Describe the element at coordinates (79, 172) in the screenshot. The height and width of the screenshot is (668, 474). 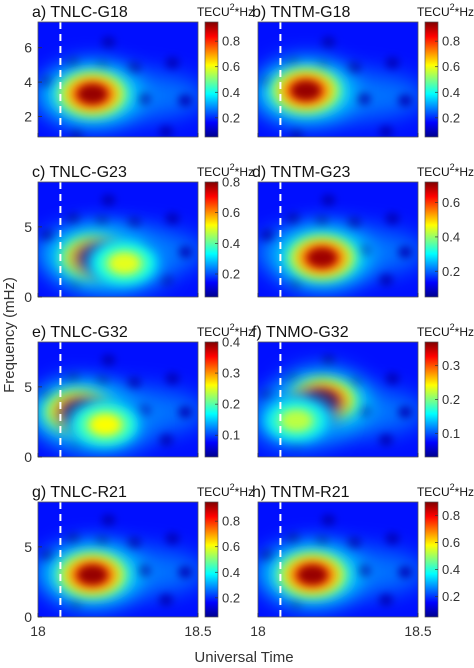
I see `panel-title: c) TNLC-G23` at that location.